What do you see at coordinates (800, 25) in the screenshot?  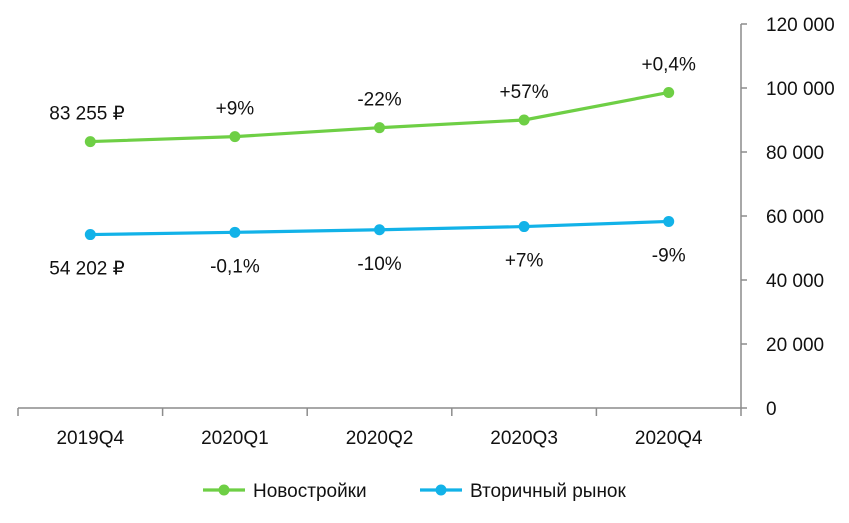 I see `y-tick-label: 120 000` at bounding box center [800, 25].